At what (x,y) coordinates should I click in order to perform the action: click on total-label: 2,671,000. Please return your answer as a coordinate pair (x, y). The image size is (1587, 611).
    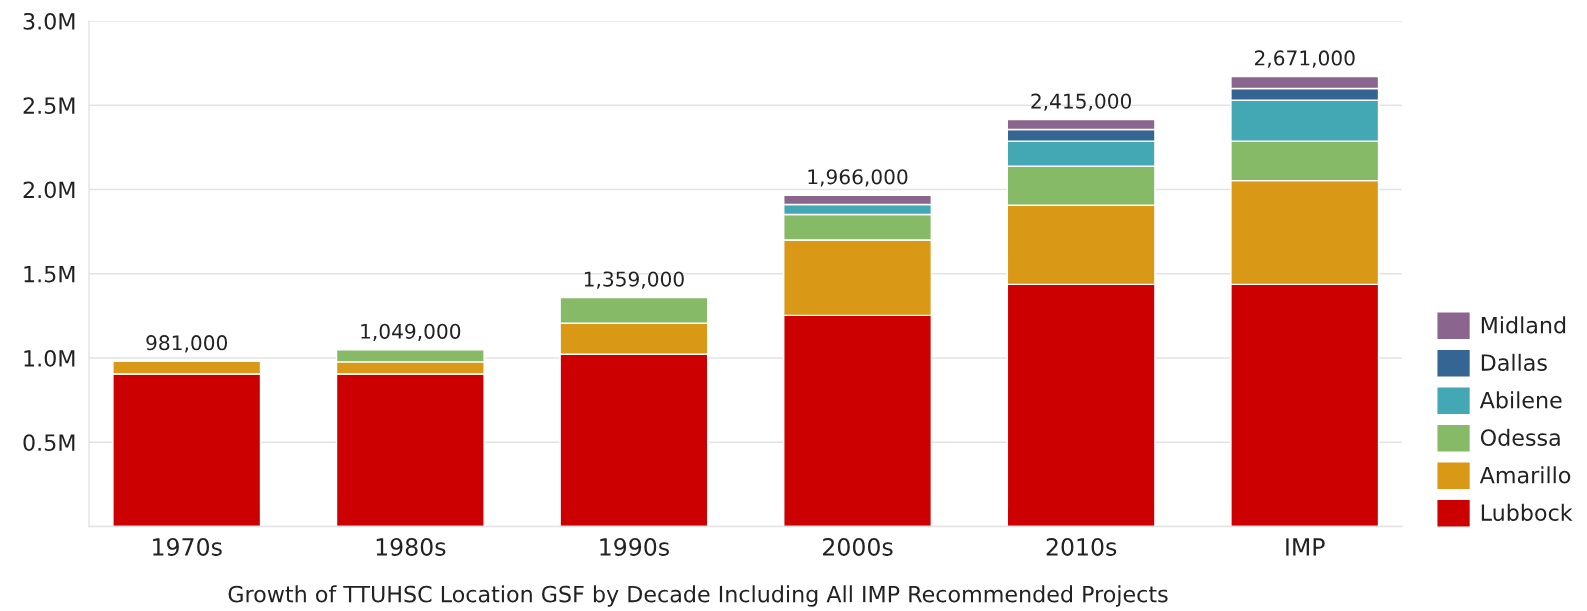
    Looking at the image, I should click on (1304, 59).